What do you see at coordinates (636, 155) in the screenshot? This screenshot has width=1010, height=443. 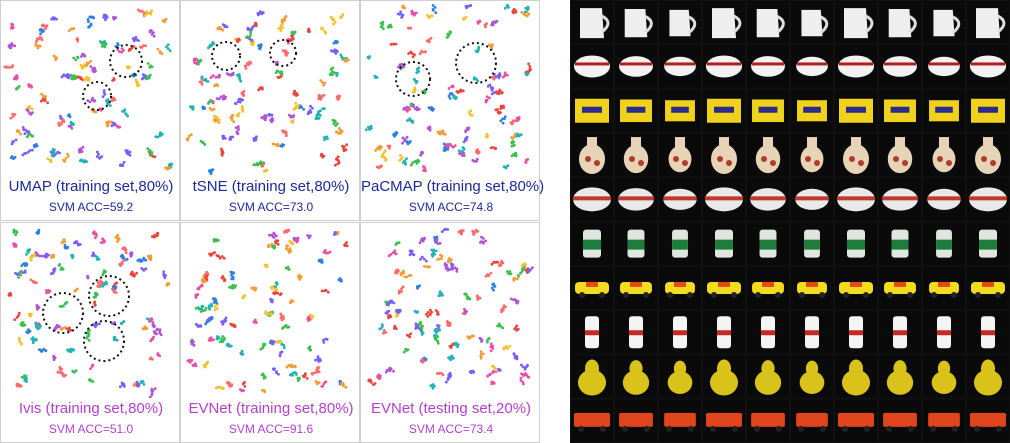 I see `vase-thumbnail` at bounding box center [636, 155].